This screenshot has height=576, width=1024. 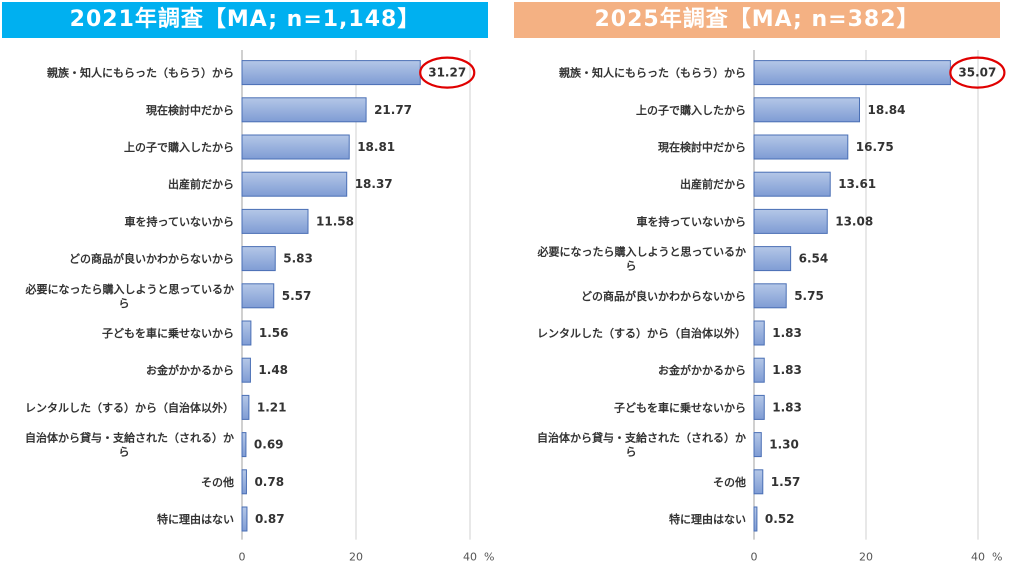 I want to click on data-label: 31.27, so click(x=447, y=73).